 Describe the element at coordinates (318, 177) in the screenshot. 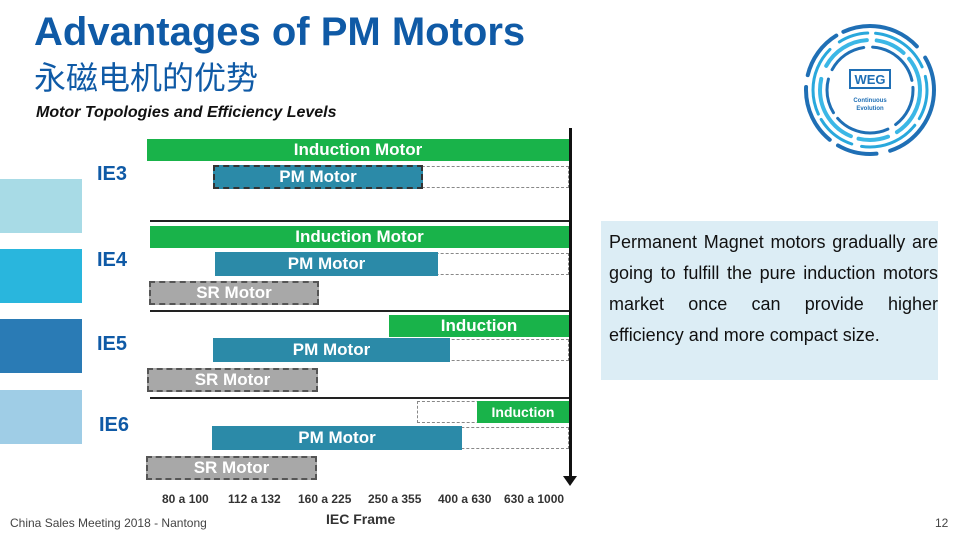

I see `ie3-pm-bar: PM Motor` at that location.